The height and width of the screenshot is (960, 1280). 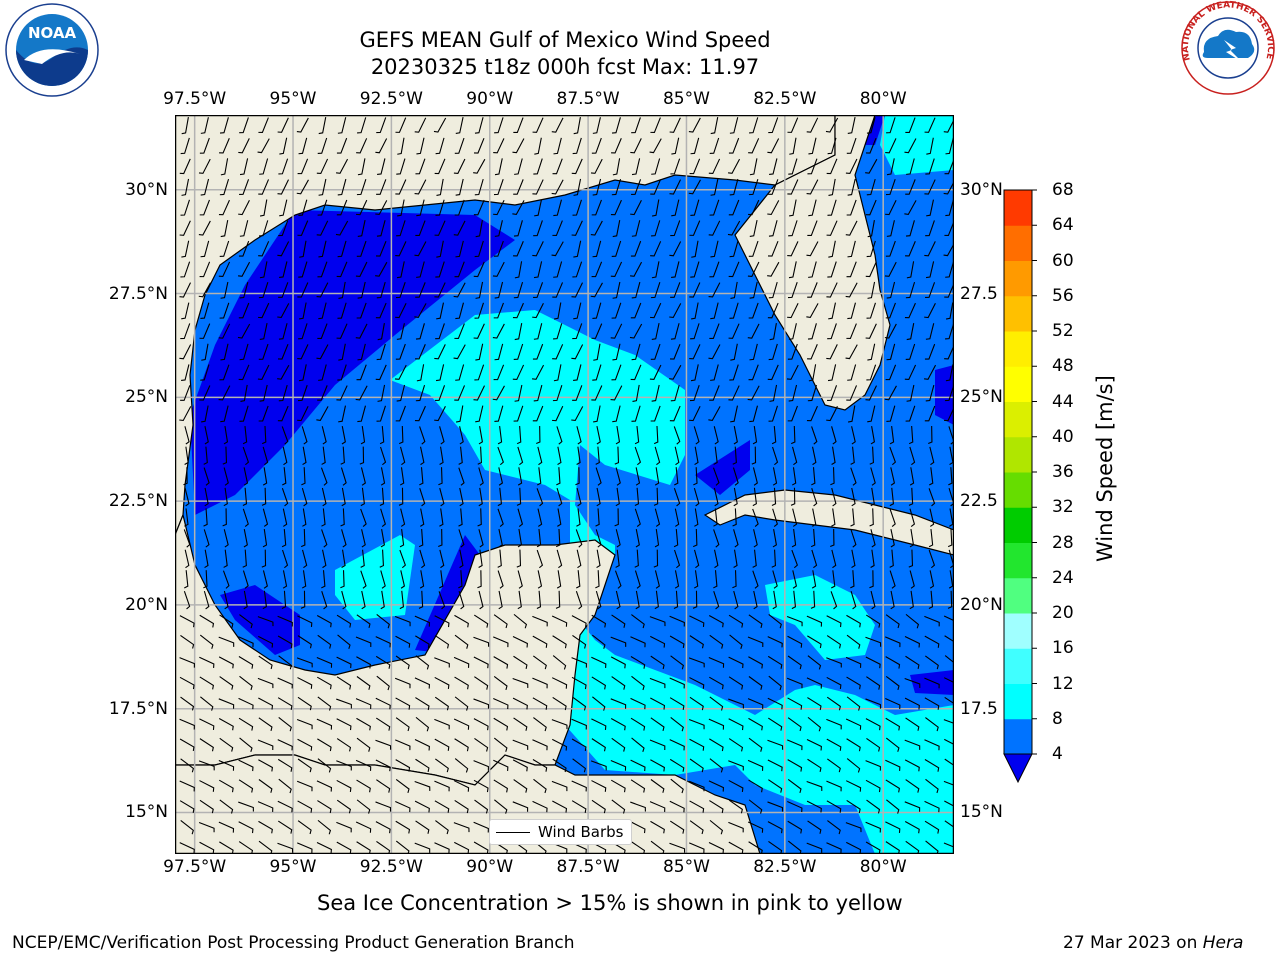 I want to click on colorbar-tick-label: 12, so click(x=1063, y=683).